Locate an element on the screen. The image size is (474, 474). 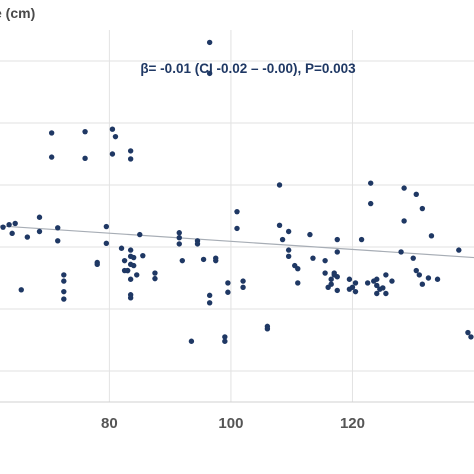
x-tick-label: 120 is located at coordinates (352, 423).